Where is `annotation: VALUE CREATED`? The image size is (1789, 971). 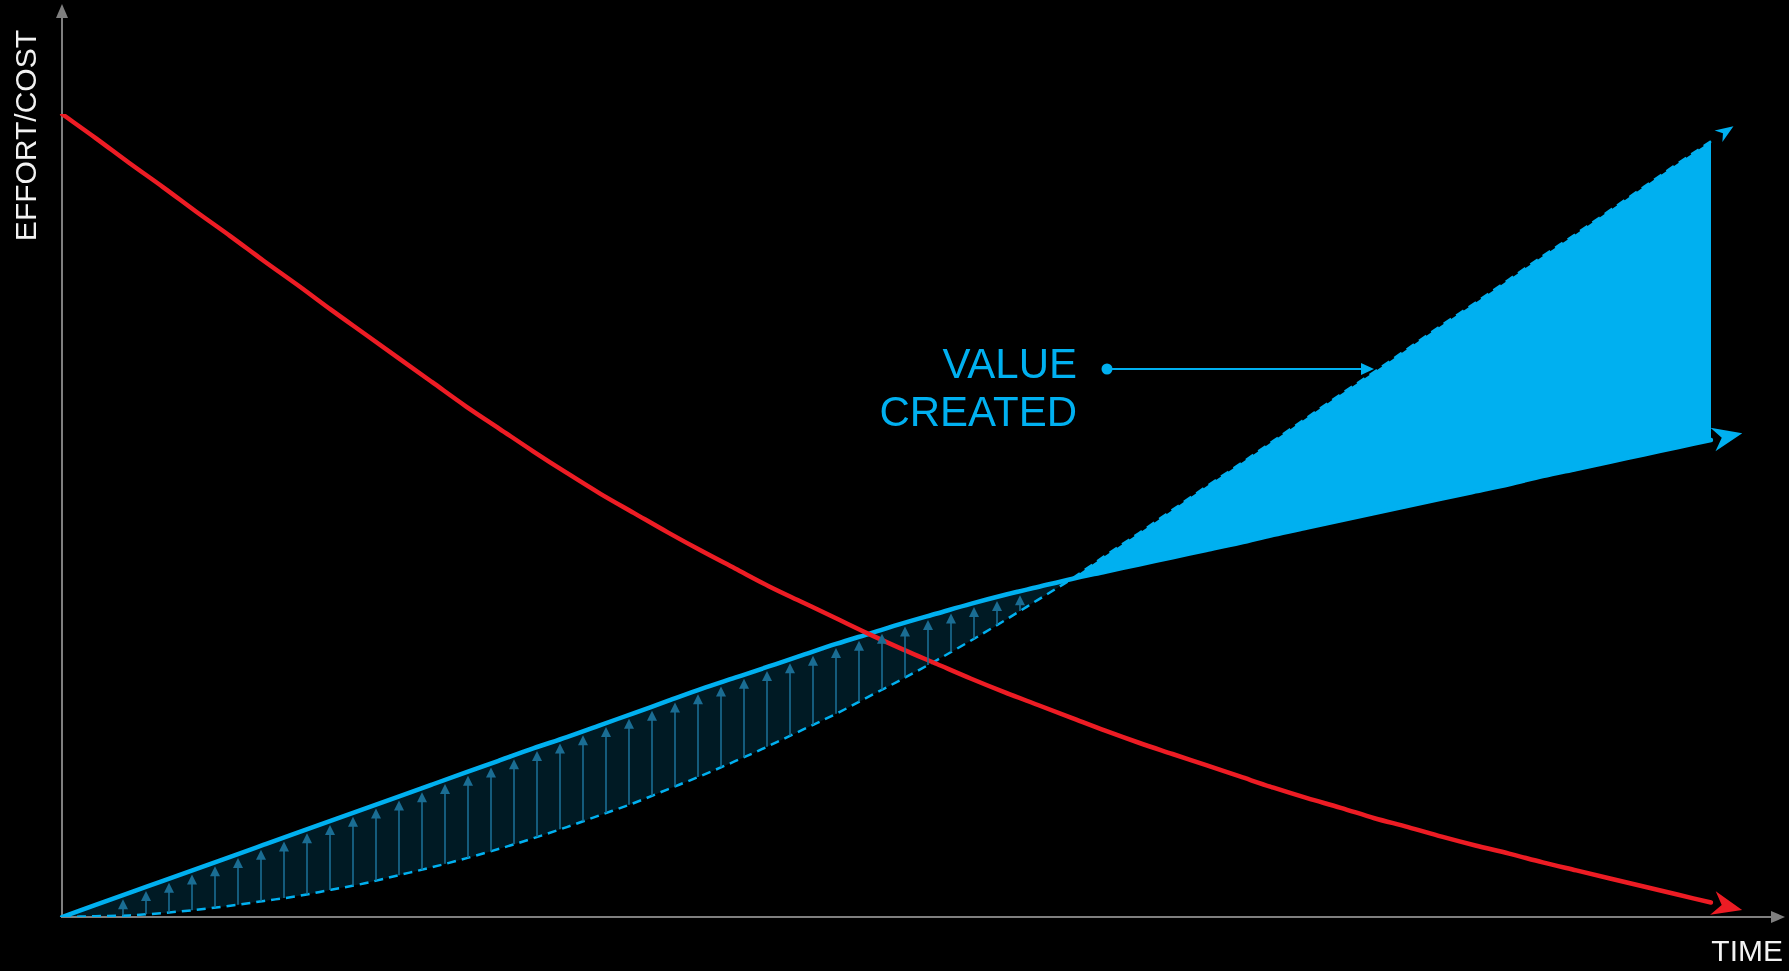 annotation: VALUE CREATED is located at coordinates (977, 388).